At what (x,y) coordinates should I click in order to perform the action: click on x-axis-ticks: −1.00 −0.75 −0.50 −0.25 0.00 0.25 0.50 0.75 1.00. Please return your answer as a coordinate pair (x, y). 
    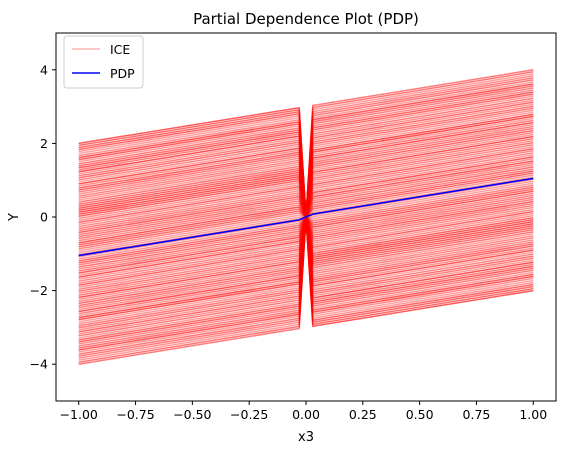
    Looking at the image, I should click on (303, 411).